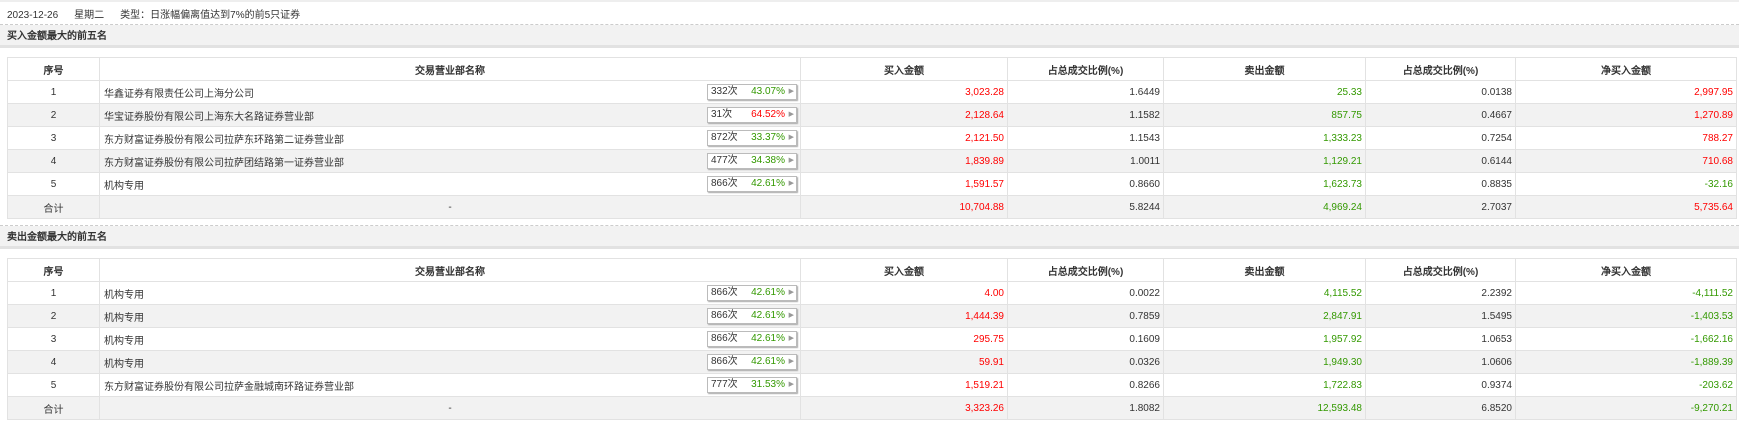  What do you see at coordinates (53, 362) in the screenshot?
I see `row-number: 4` at bounding box center [53, 362].